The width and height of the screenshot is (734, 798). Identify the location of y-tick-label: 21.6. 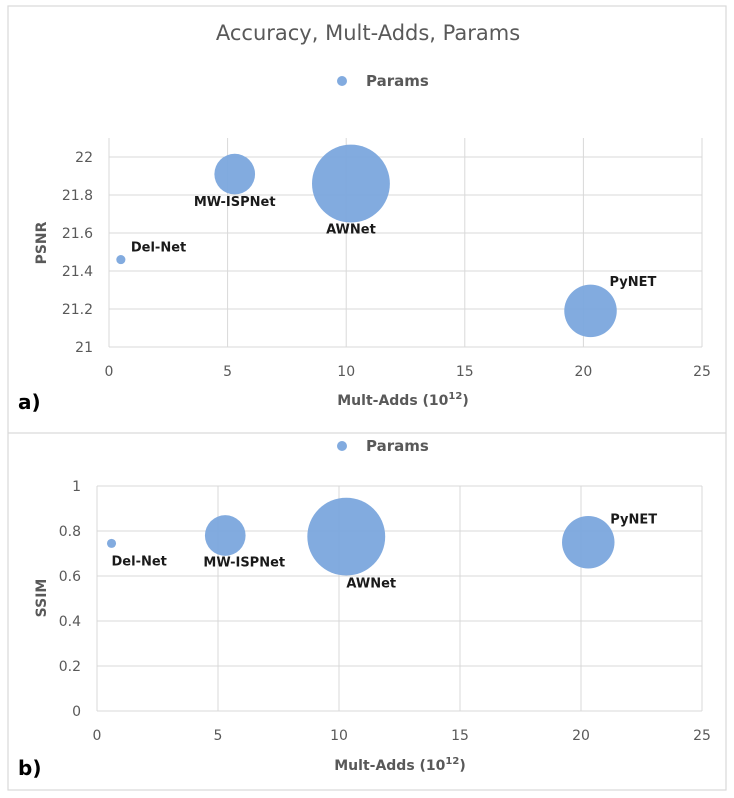
(77, 234).